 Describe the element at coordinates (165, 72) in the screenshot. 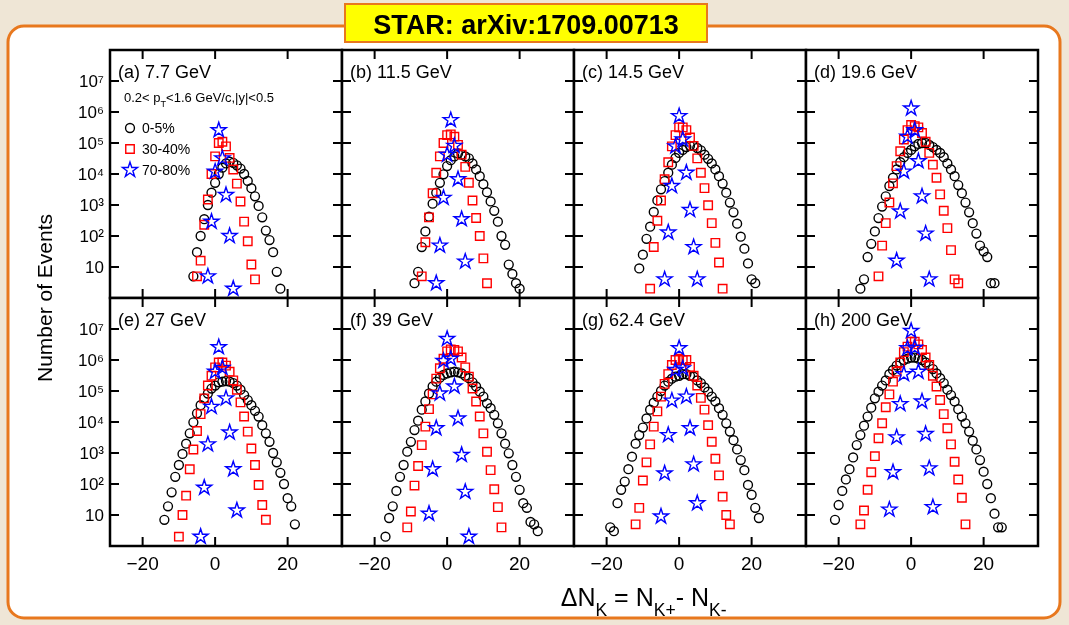

I see `text: (a) 7.7 GeV` at that location.